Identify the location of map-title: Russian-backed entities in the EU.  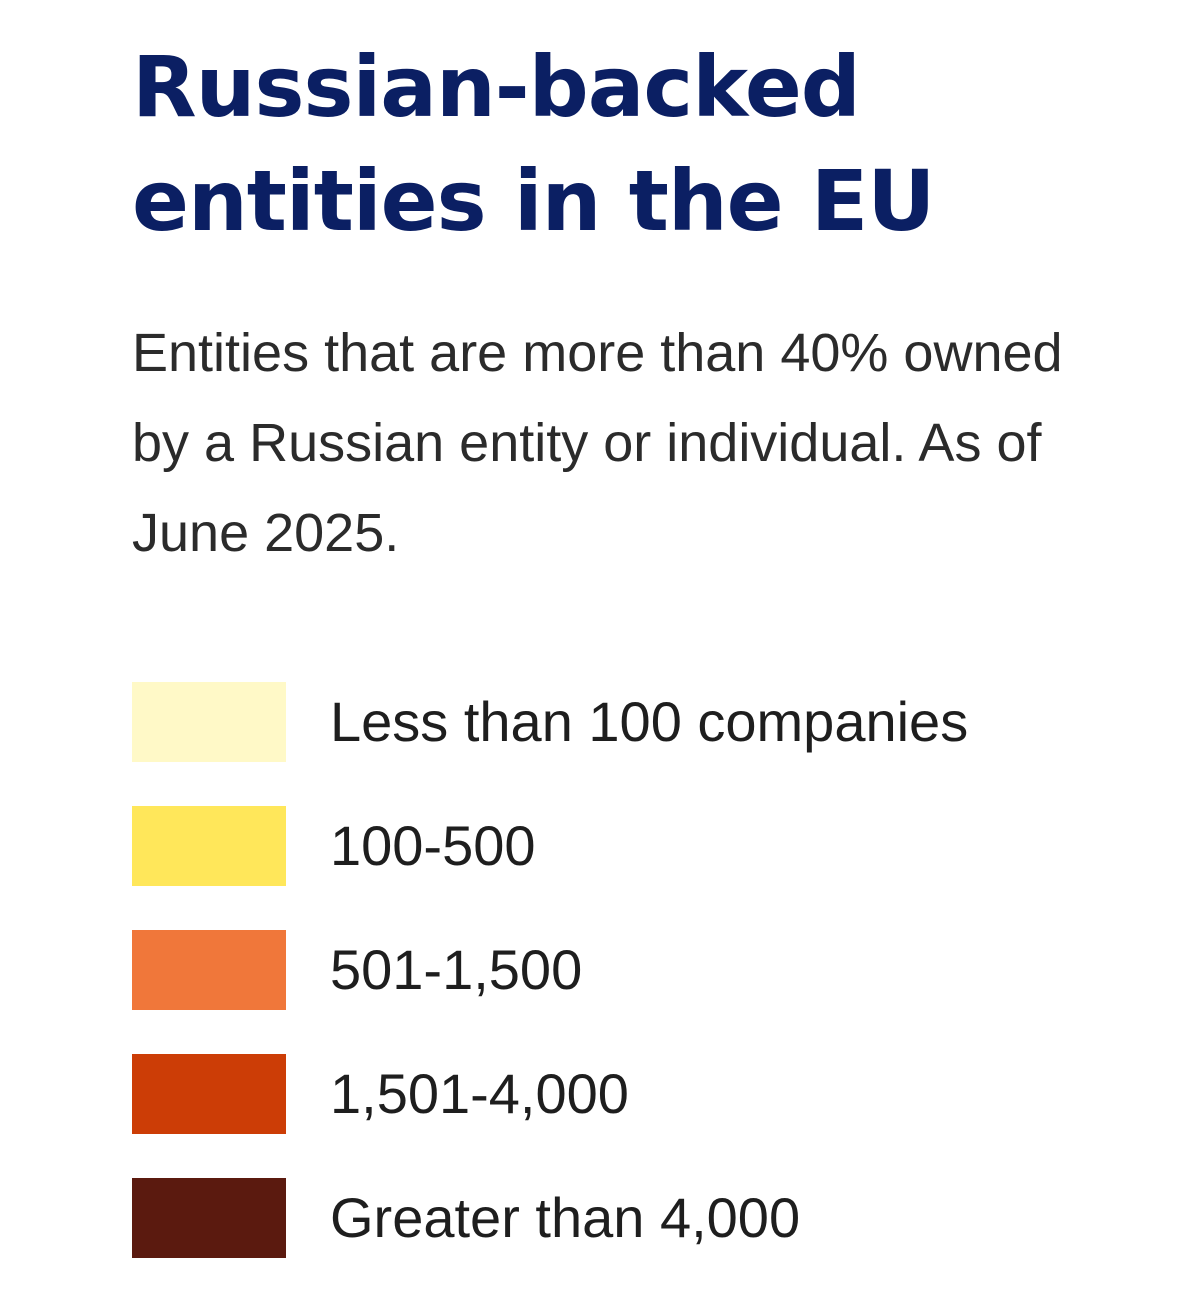
(533, 144).